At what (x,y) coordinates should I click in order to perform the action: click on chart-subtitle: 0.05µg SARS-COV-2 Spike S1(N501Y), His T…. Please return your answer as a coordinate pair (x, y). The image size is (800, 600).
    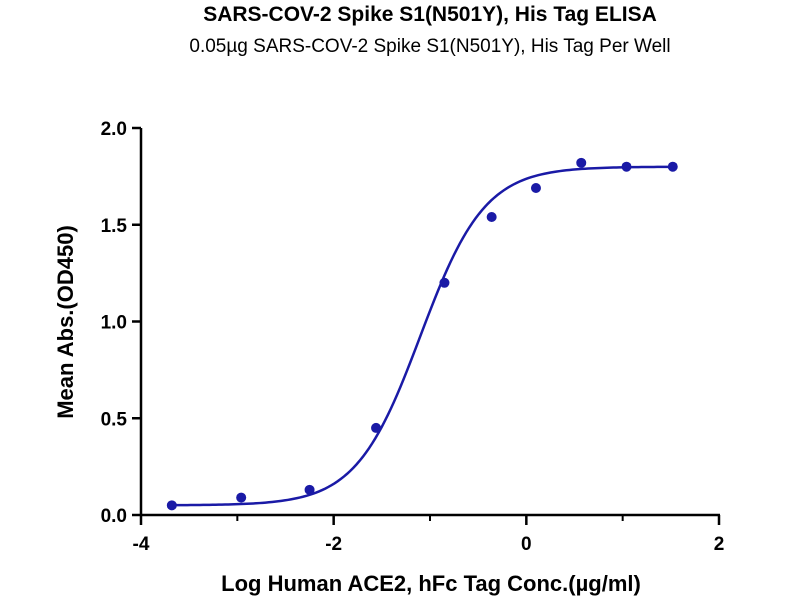
    Looking at the image, I should click on (430, 46).